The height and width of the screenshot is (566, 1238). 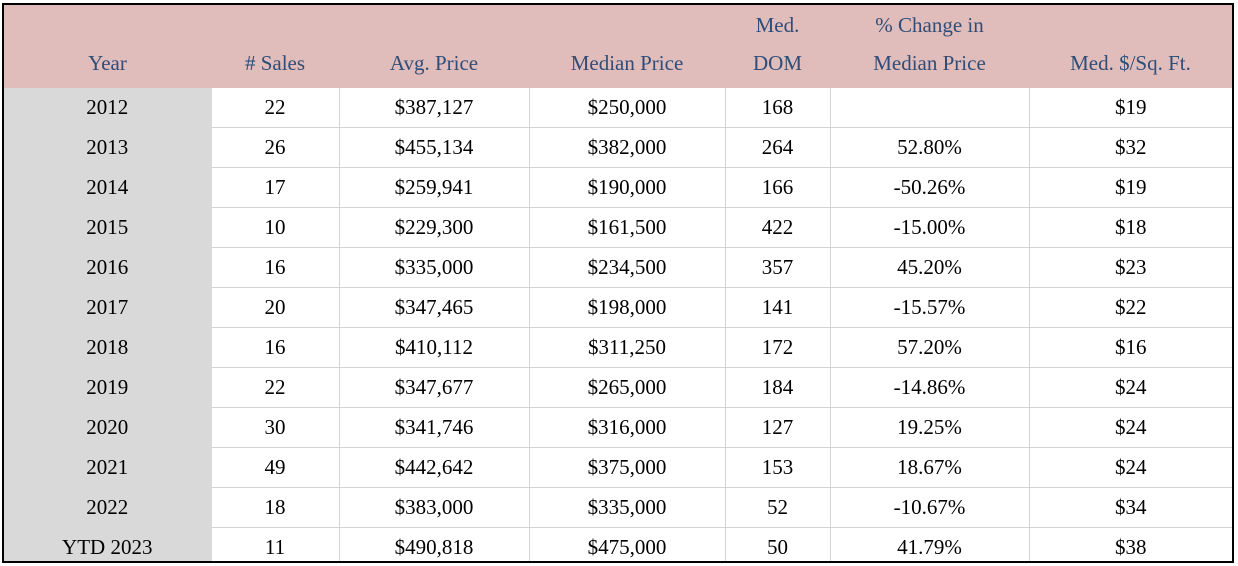 What do you see at coordinates (107, 46) in the screenshot?
I see `header-year: Year` at bounding box center [107, 46].